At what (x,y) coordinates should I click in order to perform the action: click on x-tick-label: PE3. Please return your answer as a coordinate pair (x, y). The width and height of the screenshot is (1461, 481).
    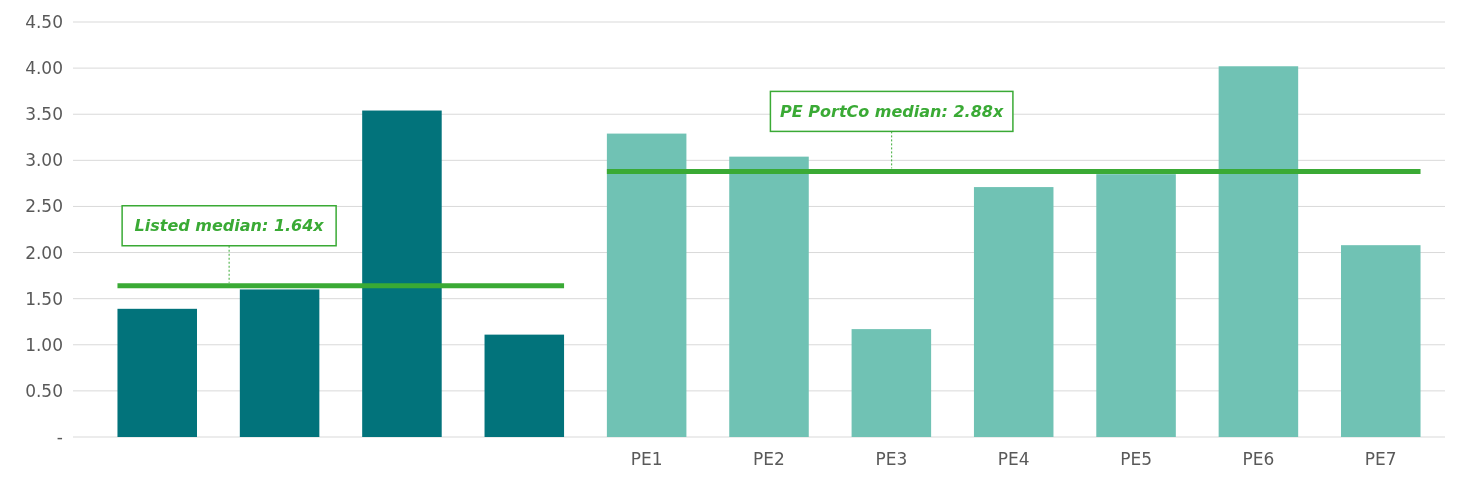
    Looking at the image, I should click on (891, 459).